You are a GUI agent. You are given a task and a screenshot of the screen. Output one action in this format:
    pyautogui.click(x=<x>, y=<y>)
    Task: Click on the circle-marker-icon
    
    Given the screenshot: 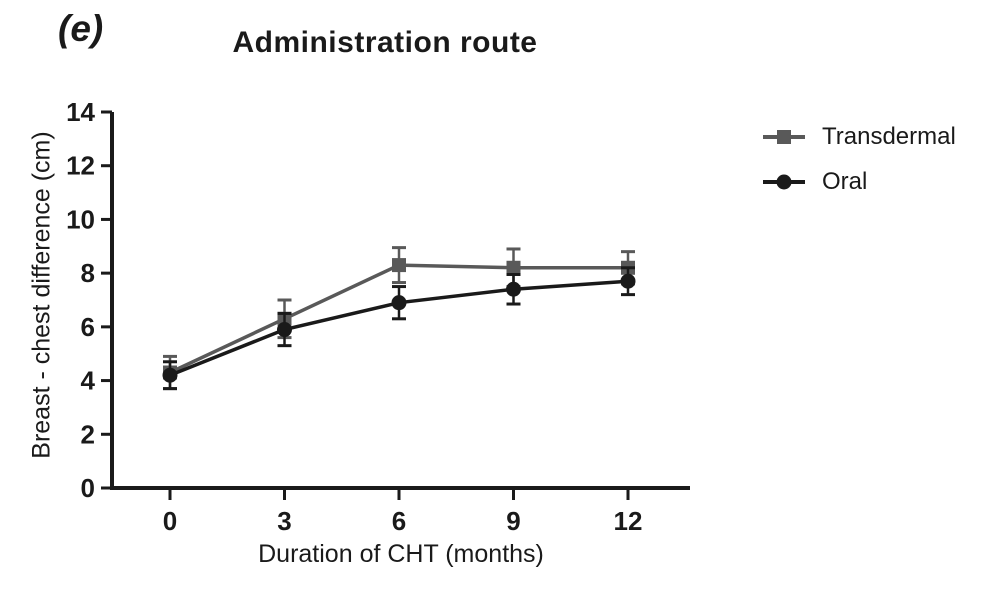 What is the action you would take?
    pyautogui.click(x=784, y=182)
    